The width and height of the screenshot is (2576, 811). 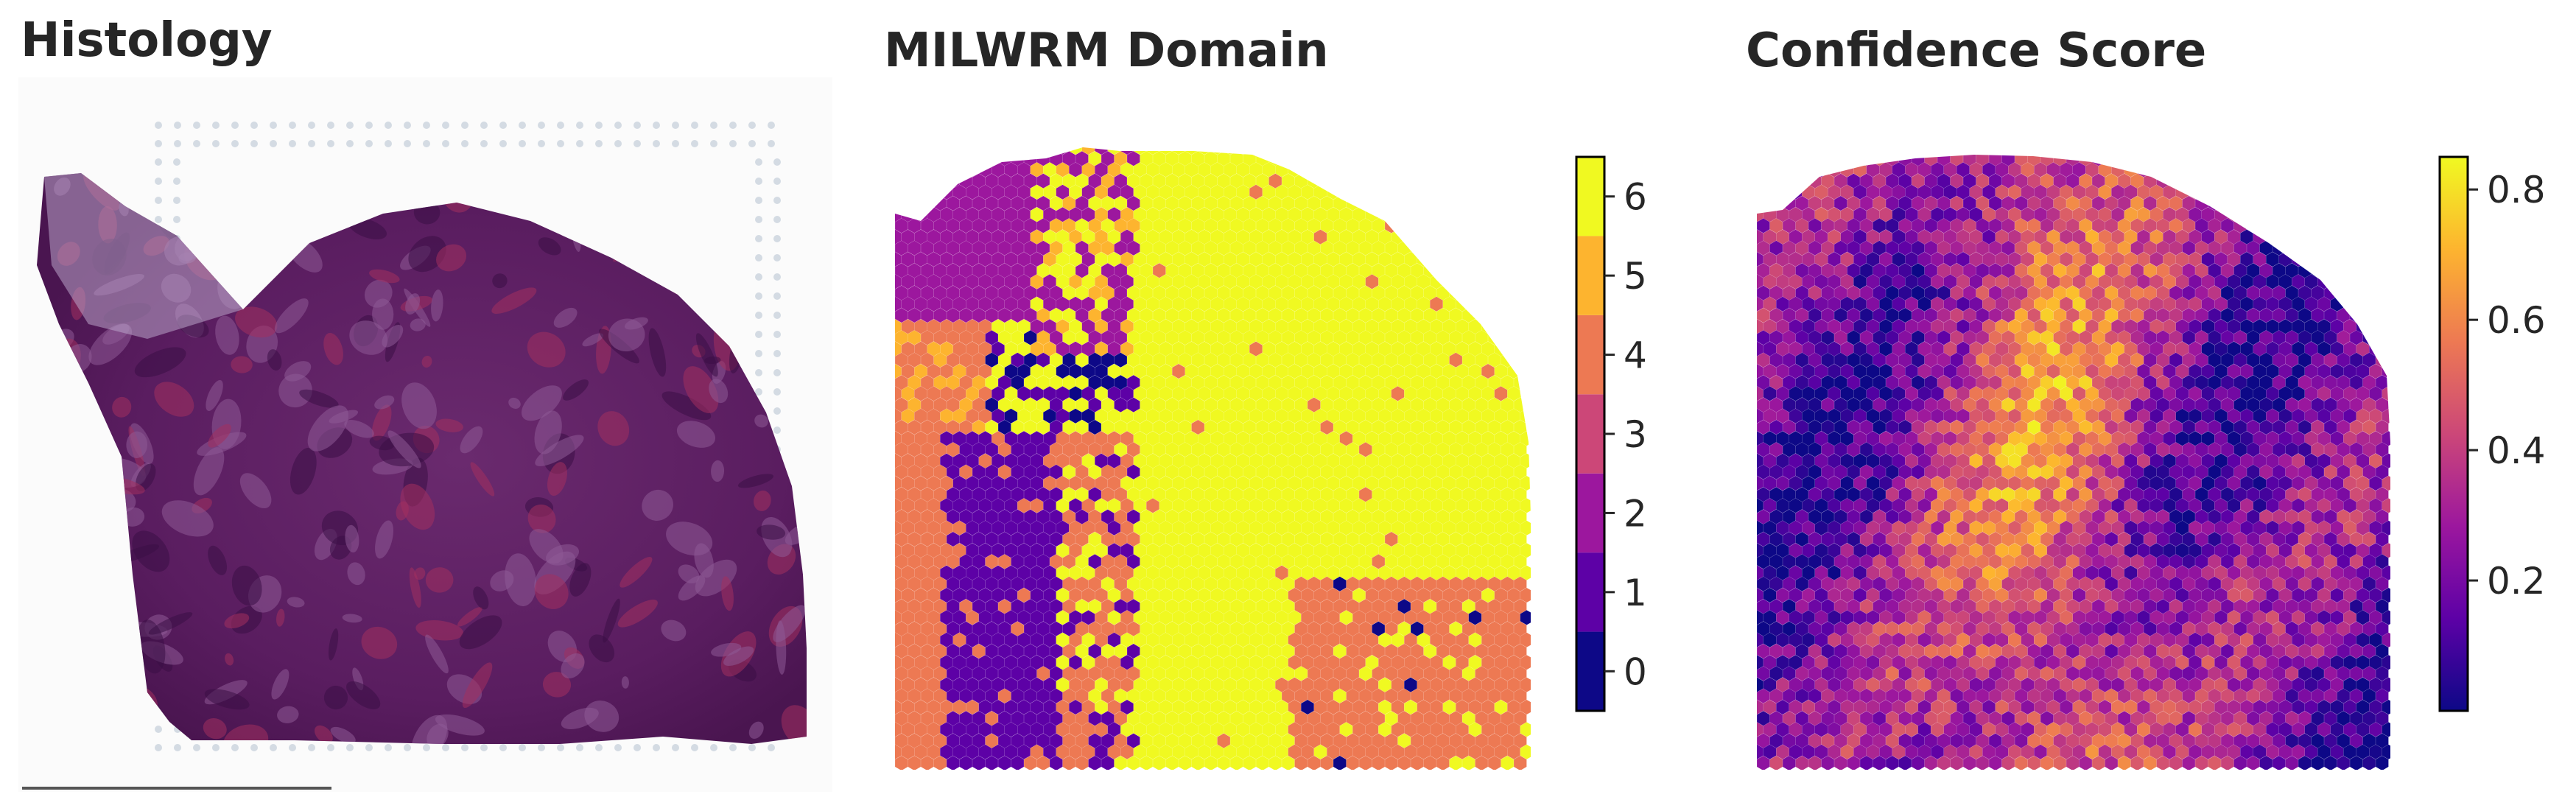 I want to click on colorbar-tick-label: 2, so click(x=1635, y=513).